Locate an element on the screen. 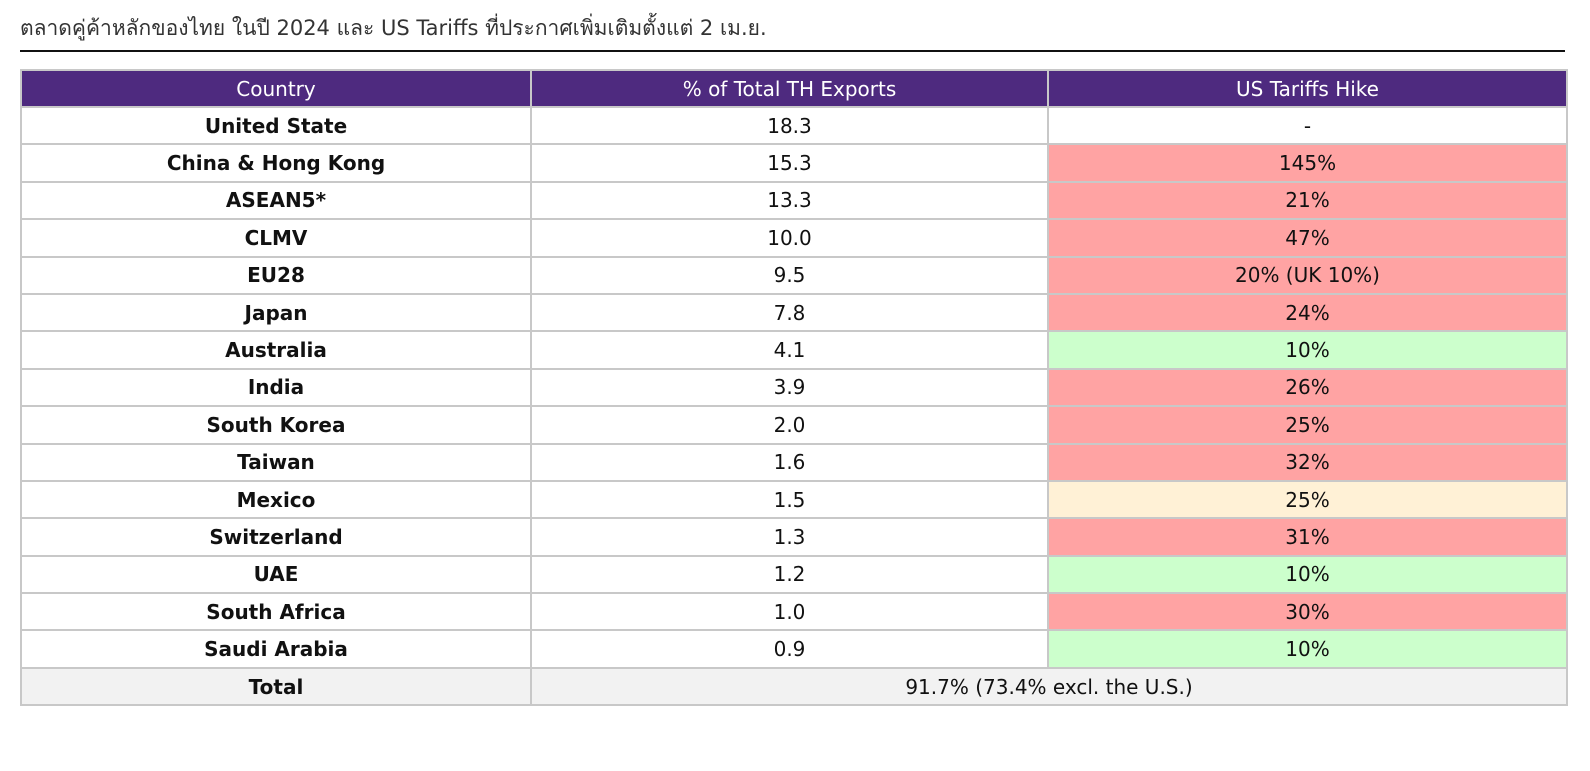 This screenshot has height=771, width=1590. table-row: South Africa 1.0 30% is located at coordinates (794, 612).